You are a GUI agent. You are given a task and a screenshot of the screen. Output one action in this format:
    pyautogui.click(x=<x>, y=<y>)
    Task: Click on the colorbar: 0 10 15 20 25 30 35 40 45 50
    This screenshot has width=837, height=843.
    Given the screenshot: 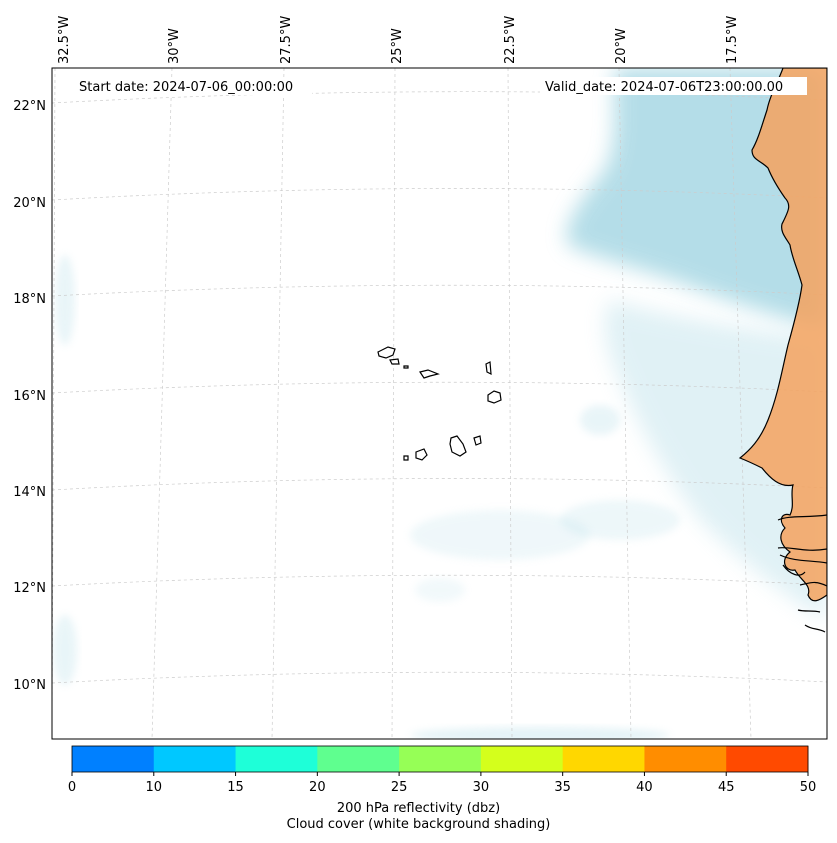 What is the action you would take?
    pyautogui.click(x=442, y=770)
    